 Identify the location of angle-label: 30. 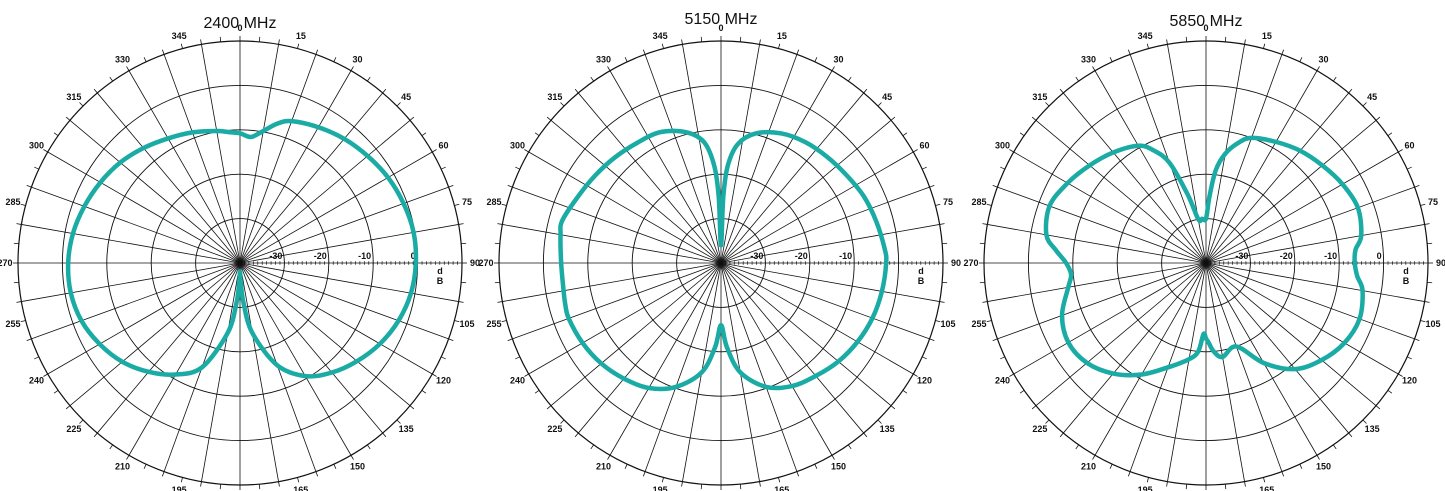
(1323, 59).